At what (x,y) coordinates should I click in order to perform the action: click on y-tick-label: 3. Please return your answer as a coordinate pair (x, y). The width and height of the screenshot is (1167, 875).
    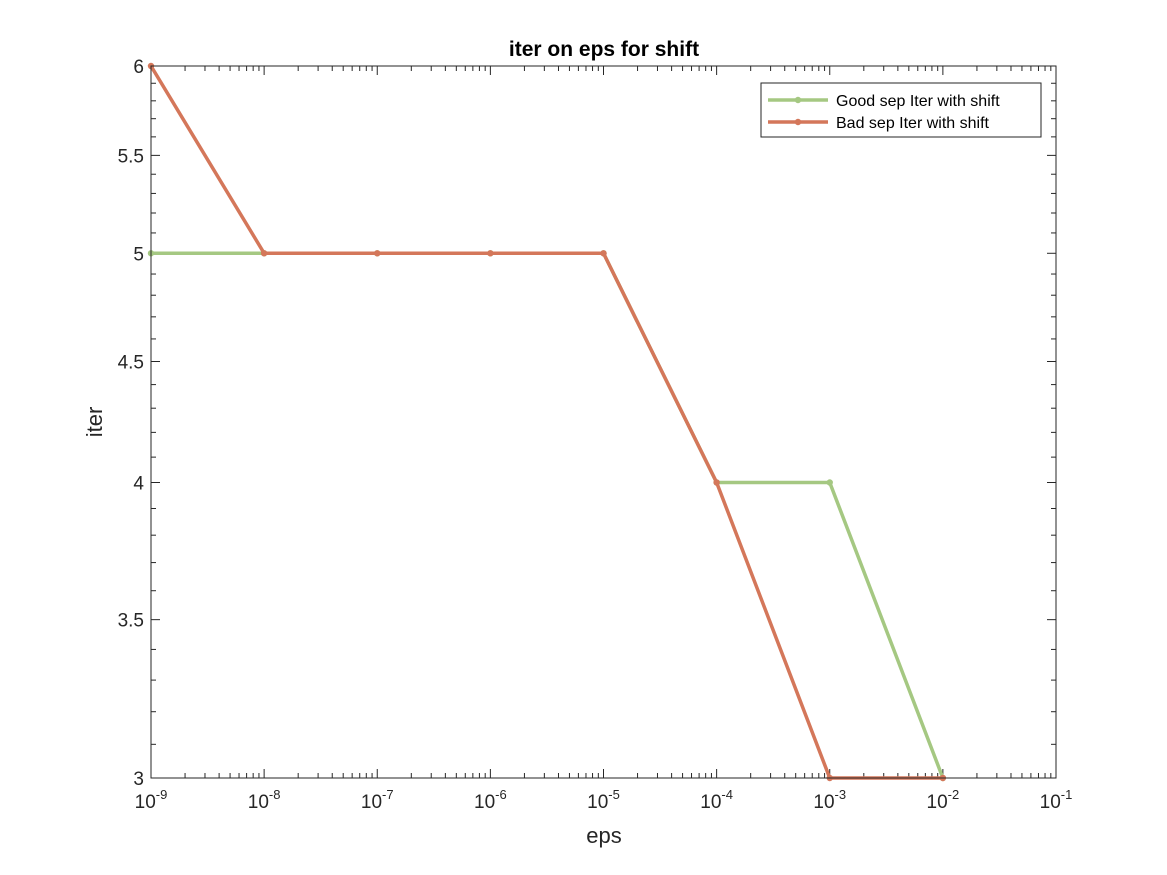
    Looking at the image, I should click on (138, 779).